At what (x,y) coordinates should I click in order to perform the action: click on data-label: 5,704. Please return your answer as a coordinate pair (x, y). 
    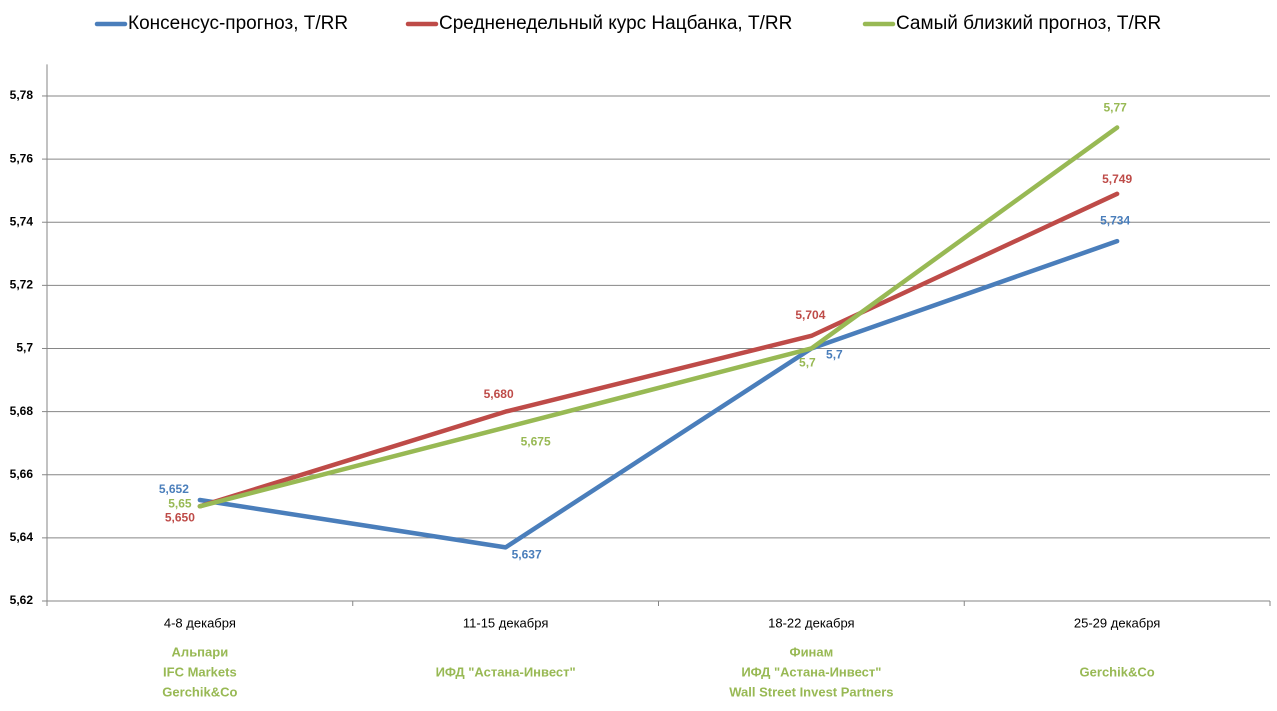
    Looking at the image, I should click on (810, 315).